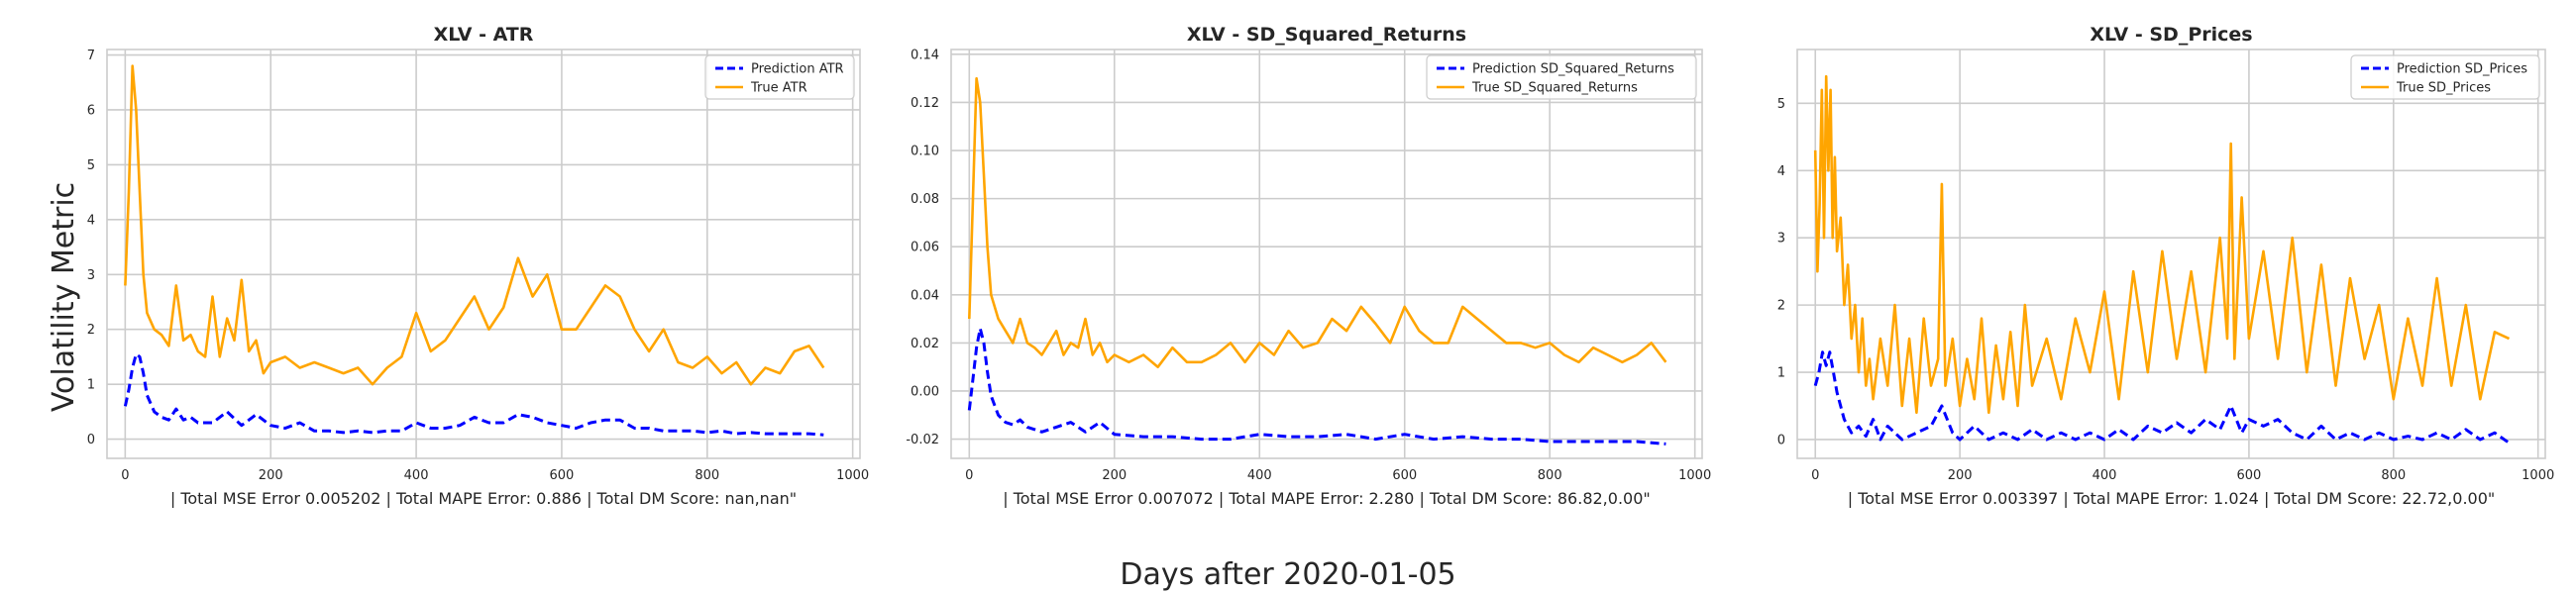 The image size is (2576, 594). I want to click on y-tick-label: 0.08, so click(925, 199).